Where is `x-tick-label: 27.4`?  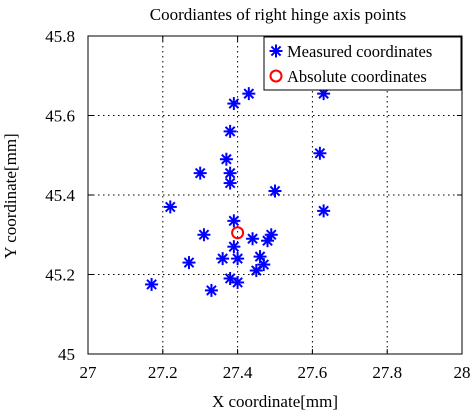
x-tick-label: 27.4 is located at coordinates (238, 372).